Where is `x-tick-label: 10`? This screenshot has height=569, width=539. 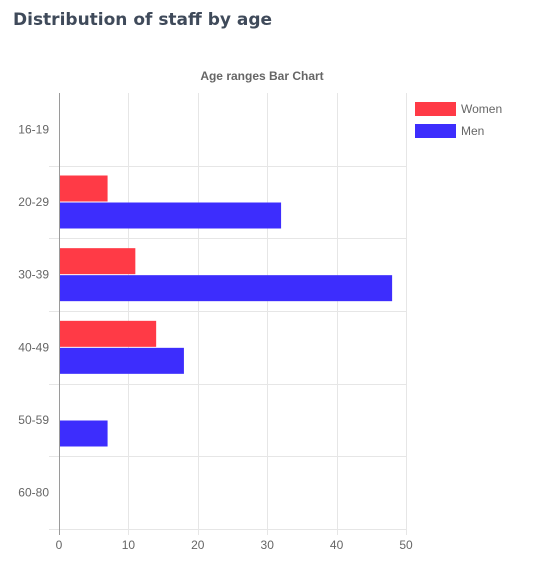
x-tick-label: 10 is located at coordinates (129, 545).